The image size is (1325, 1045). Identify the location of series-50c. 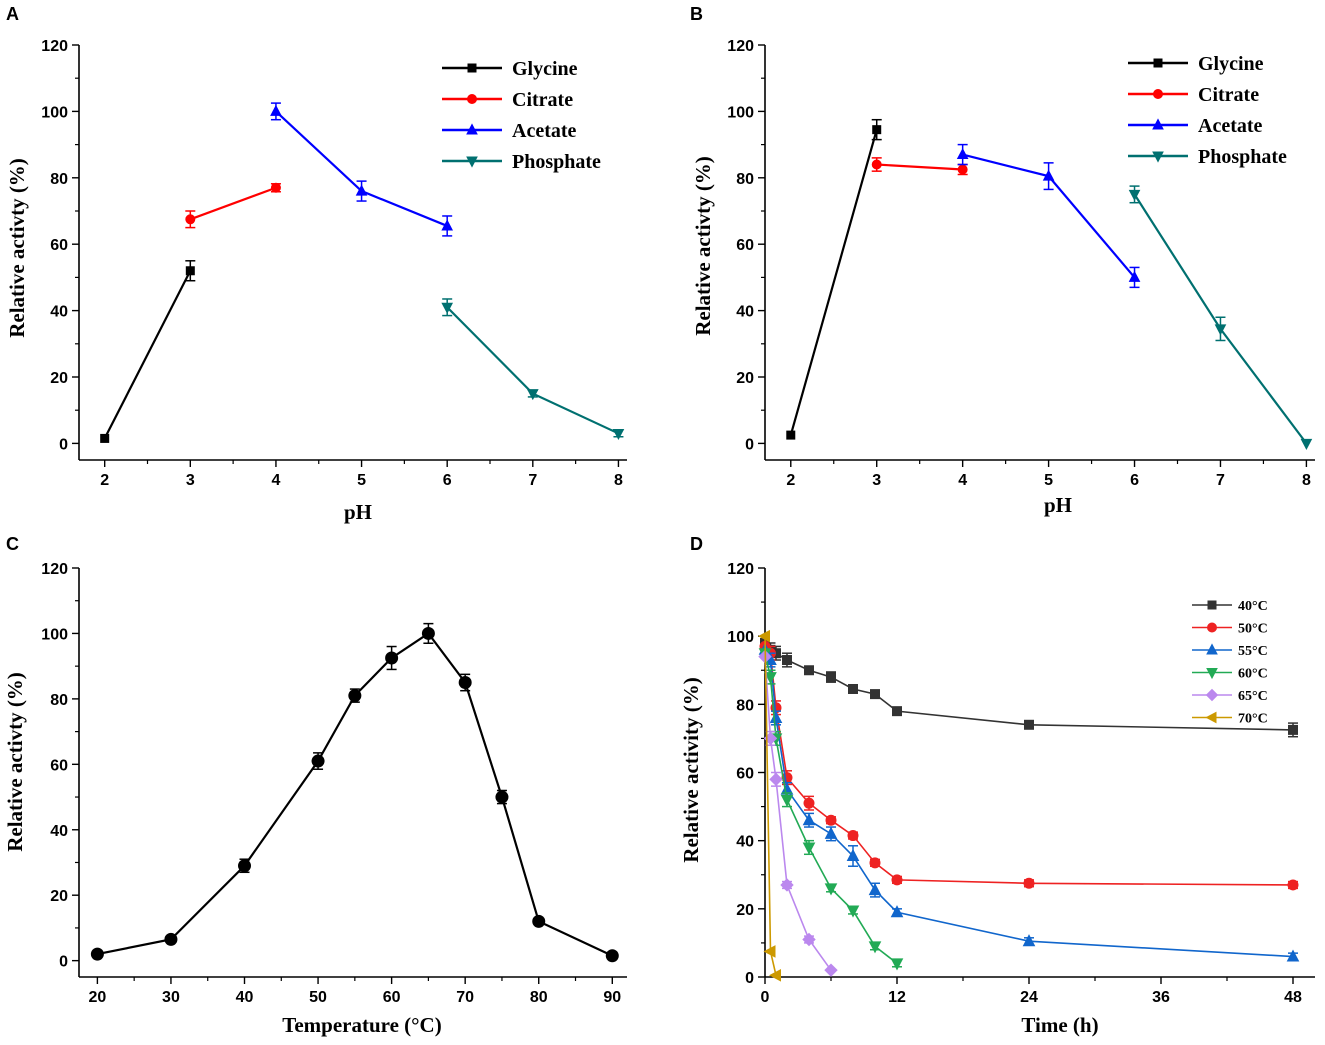
(1029, 765).